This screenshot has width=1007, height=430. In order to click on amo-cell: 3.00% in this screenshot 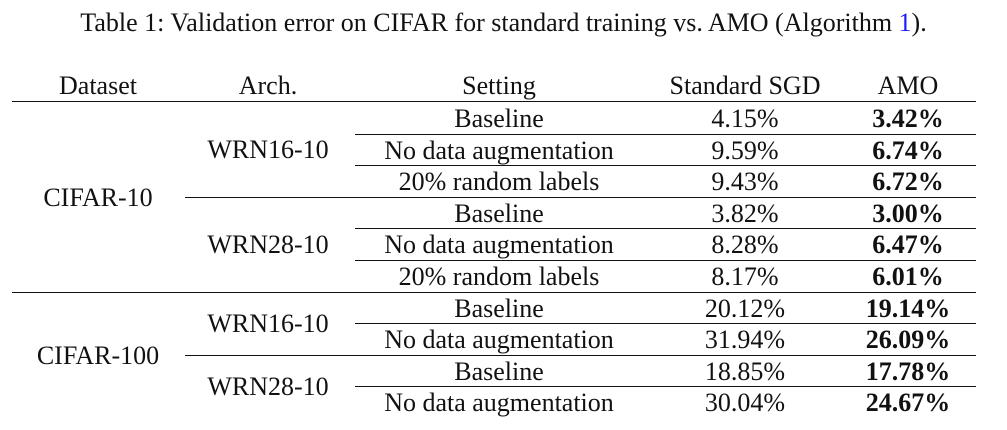, I will do `click(908, 213)`.